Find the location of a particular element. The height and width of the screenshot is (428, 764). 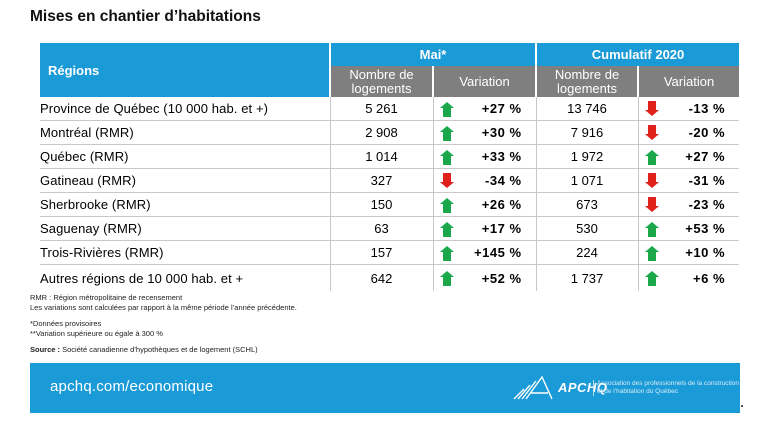

page-title: Mises en chantier d’habitations is located at coordinates (145, 16).